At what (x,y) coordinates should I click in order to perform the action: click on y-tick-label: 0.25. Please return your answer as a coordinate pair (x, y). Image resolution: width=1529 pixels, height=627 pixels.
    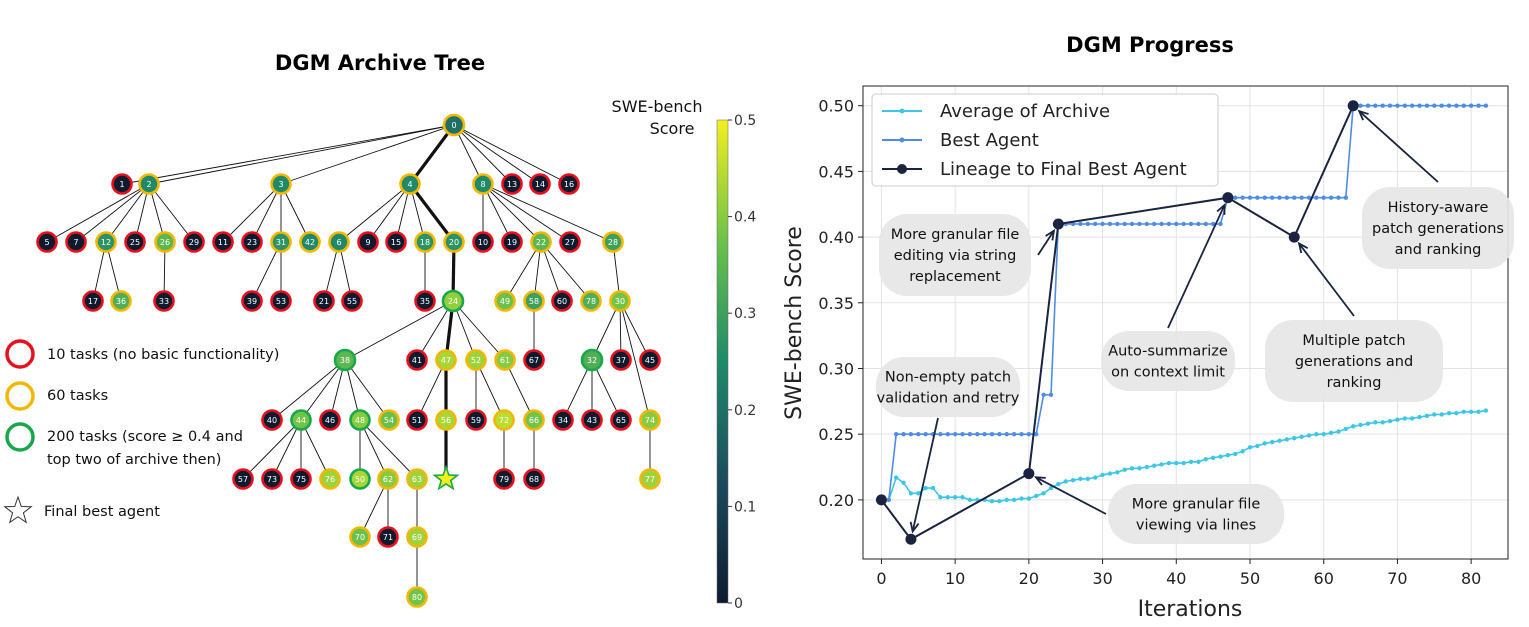
    Looking at the image, I should click on (836, 434).